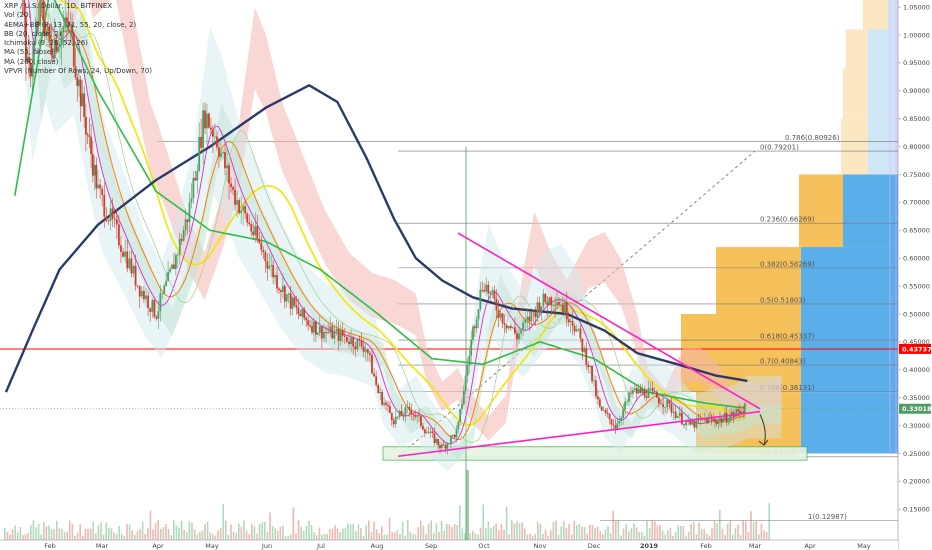  Describe the element at coordinates (762, 430) in the screenshot. I see `projection-arrow` at that location.